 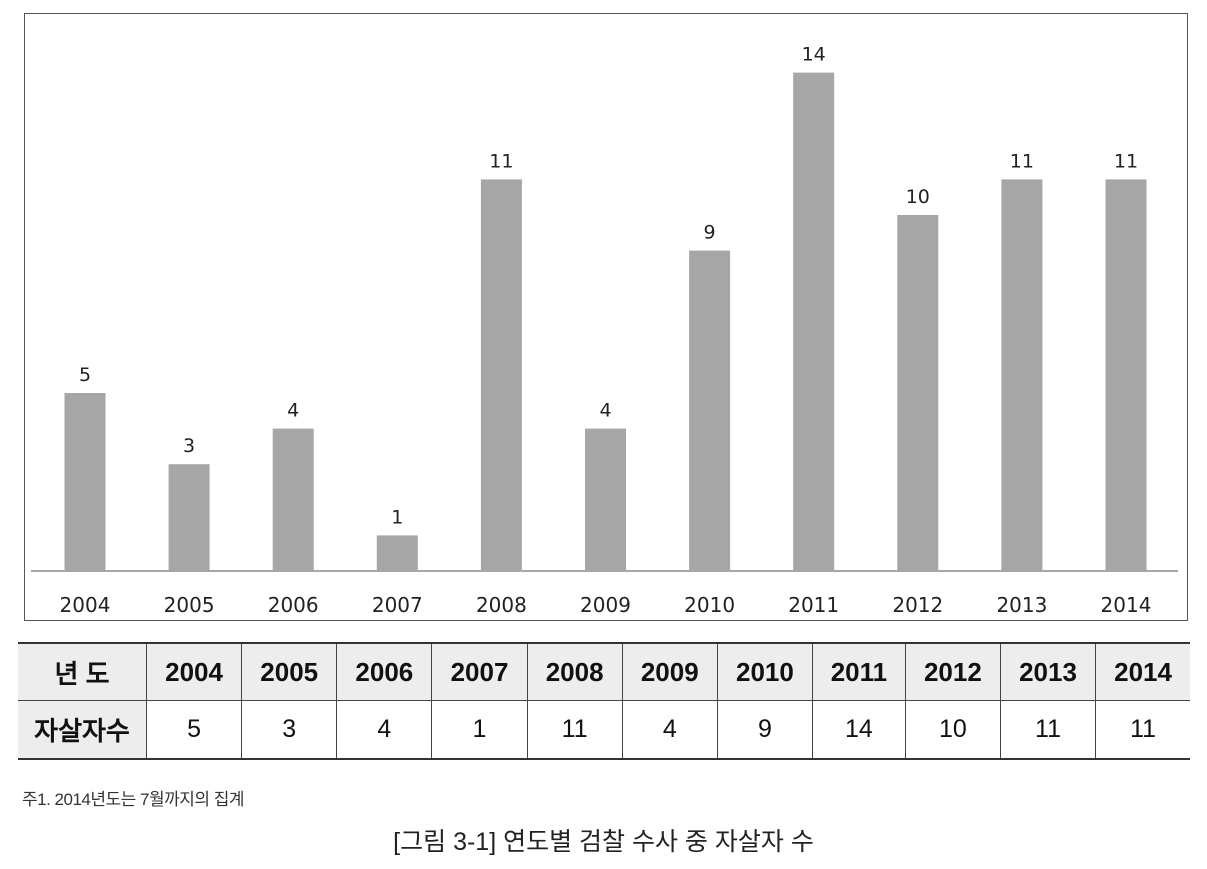 What do you see at coordinates (293, 499) in the screenshot?
I see `bar-2006` at bounding box center [293, 499].